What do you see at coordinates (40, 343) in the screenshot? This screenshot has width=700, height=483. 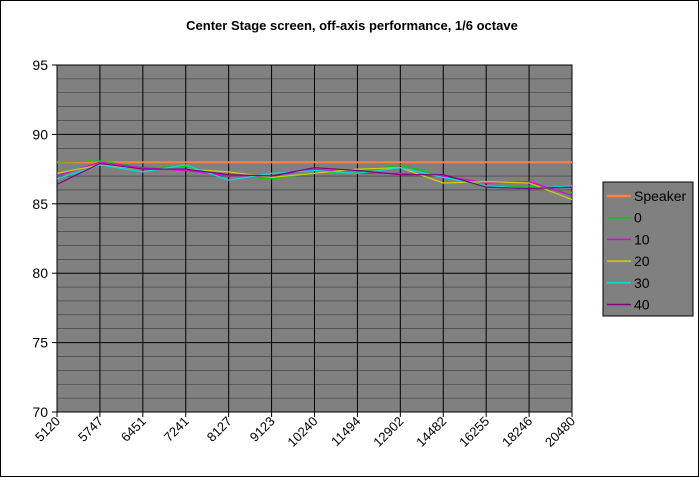 I see `y-tick-label: 75` at bounding box center [40, 343].